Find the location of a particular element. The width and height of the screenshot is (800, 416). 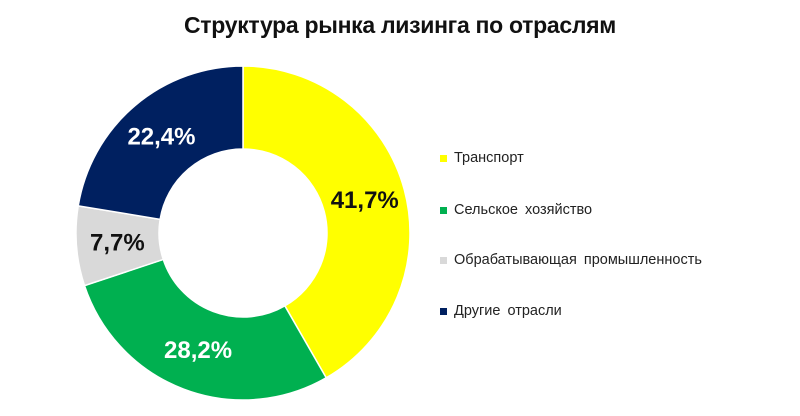

legend-item: Транспорт is located at coordinates (482, 158).